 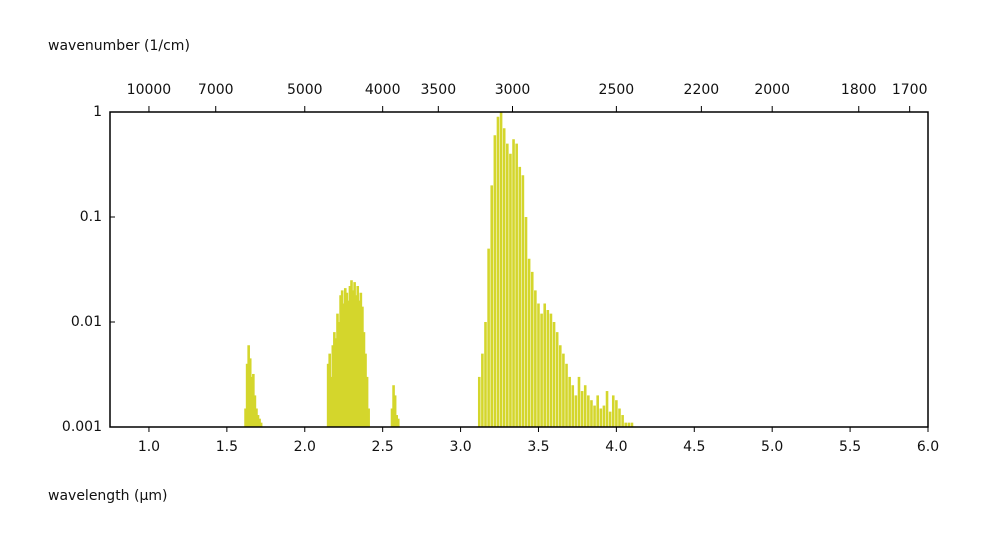 I want to click on top-tick-label: 5000, so click(x=305, y=90).